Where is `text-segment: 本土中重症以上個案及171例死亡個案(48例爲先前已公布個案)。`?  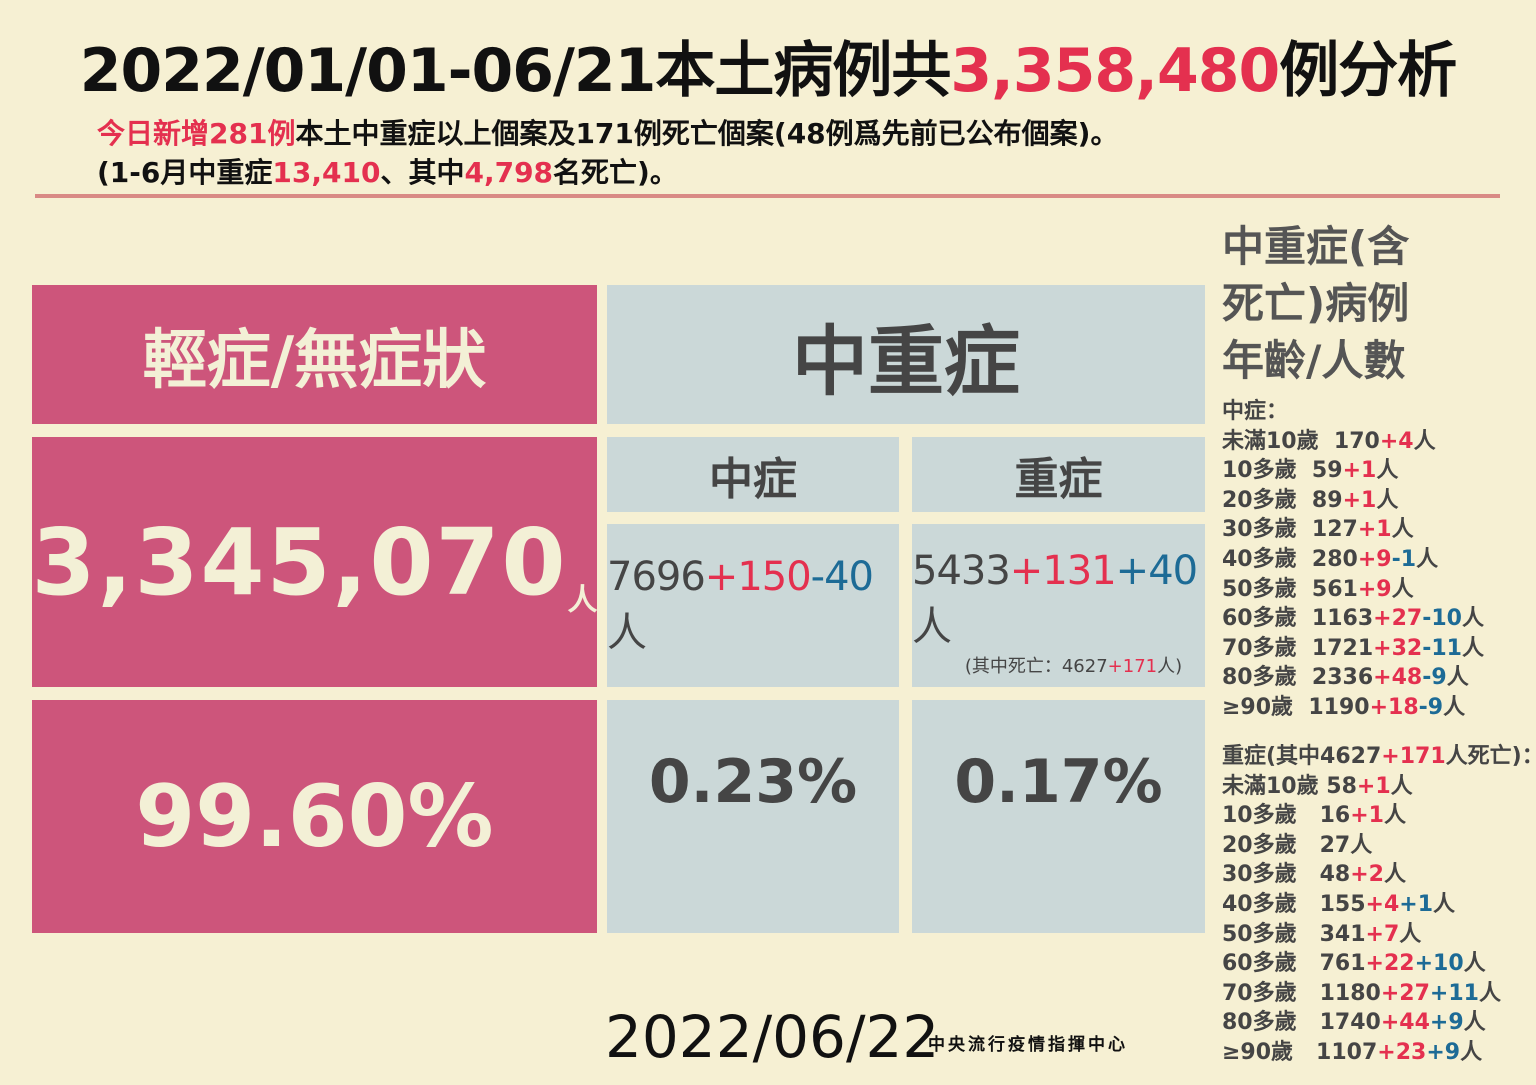 text-segment: 本土中重症以上個案及171例死亡個案(48例爲先前已公布個案)。 is located at coordinates (707, 133).